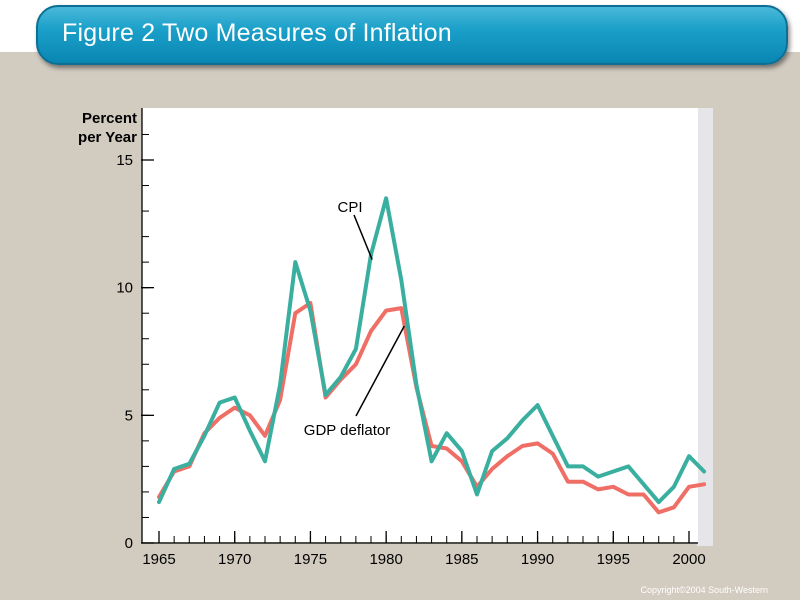  Describe the element at coordinates (124, 160) in the screenshot. I see `y-tick-label: 15` at that location.